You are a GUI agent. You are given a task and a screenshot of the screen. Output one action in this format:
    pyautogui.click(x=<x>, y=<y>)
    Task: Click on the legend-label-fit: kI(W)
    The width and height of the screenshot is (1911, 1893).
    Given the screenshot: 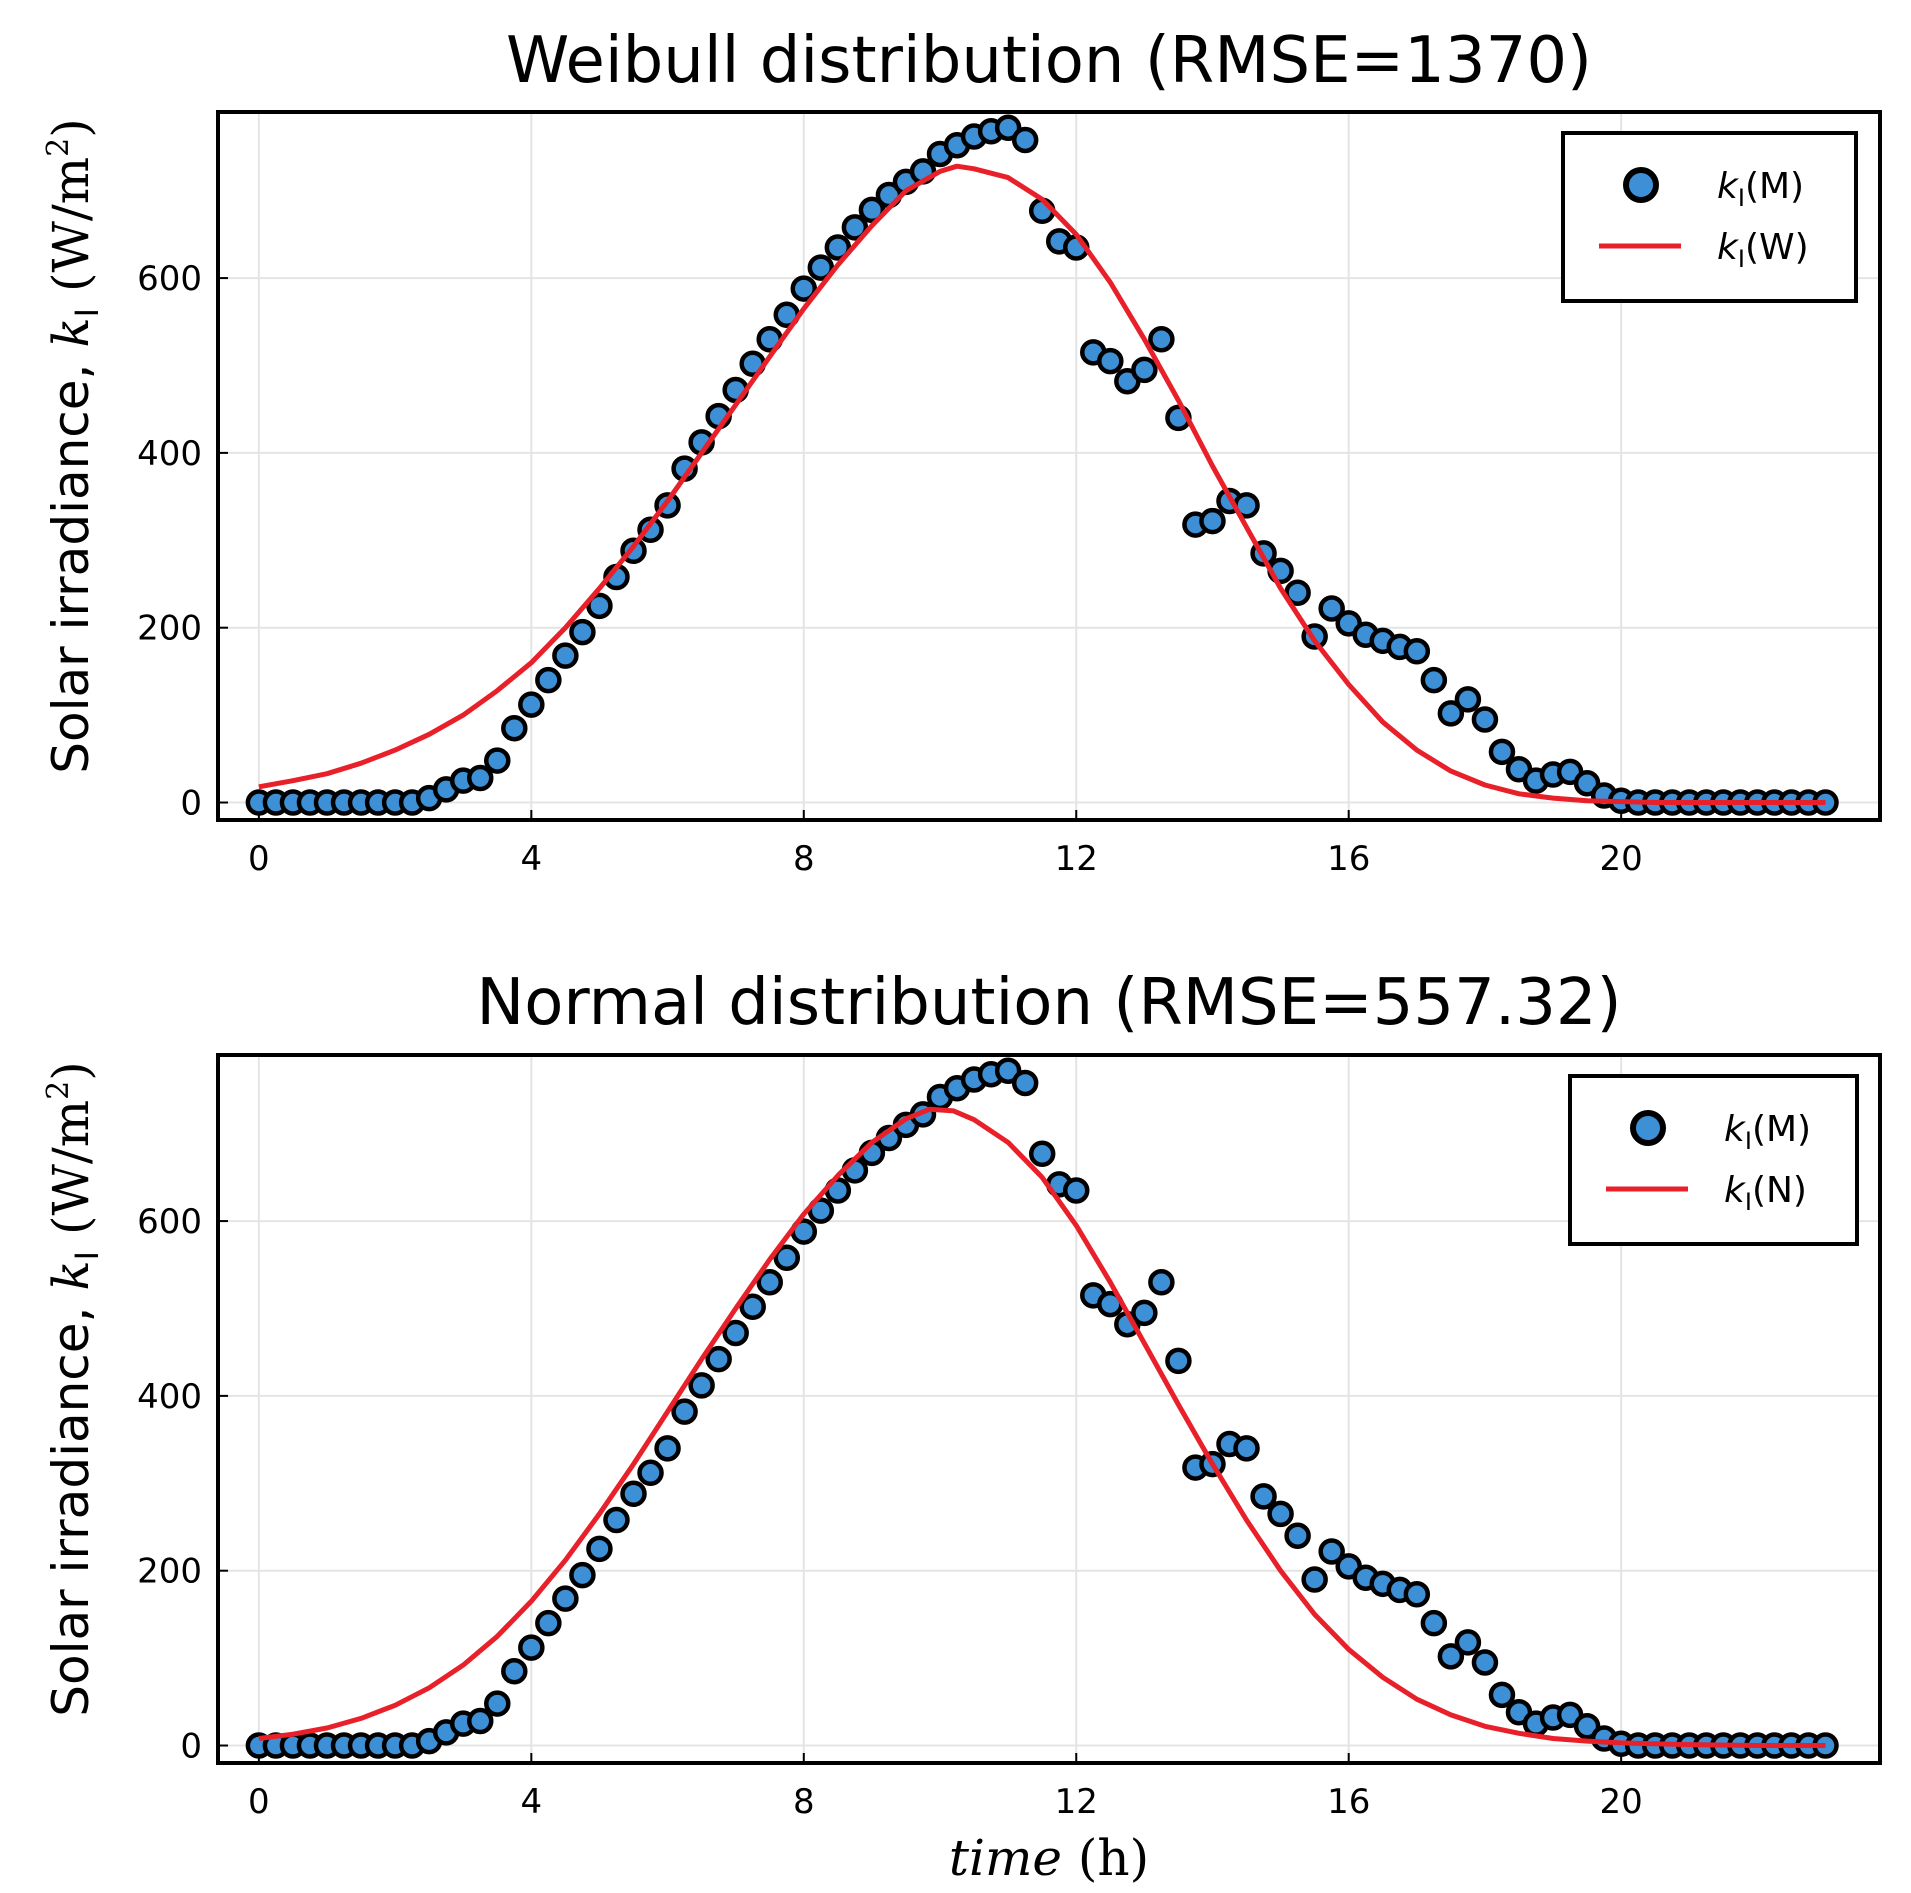 What is the action you would take?
    pyautogui.click(x=1763, y=250)
    